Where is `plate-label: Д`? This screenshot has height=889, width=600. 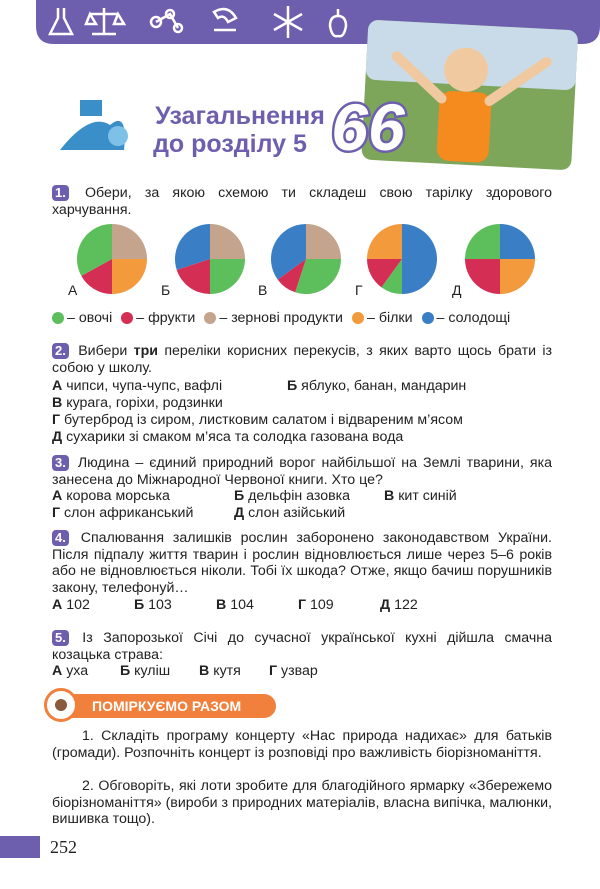
plate-label: Д is located at coordinates (457, 290).